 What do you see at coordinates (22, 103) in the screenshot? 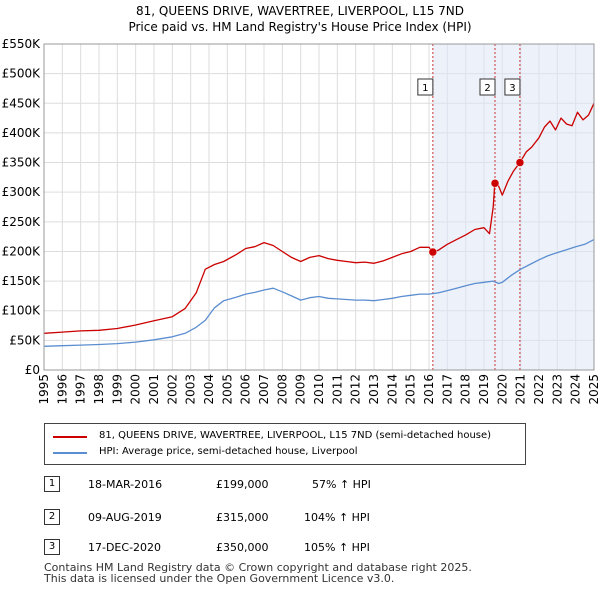
I see `y-tick-label: £450K` at bounding box center [22, 103].